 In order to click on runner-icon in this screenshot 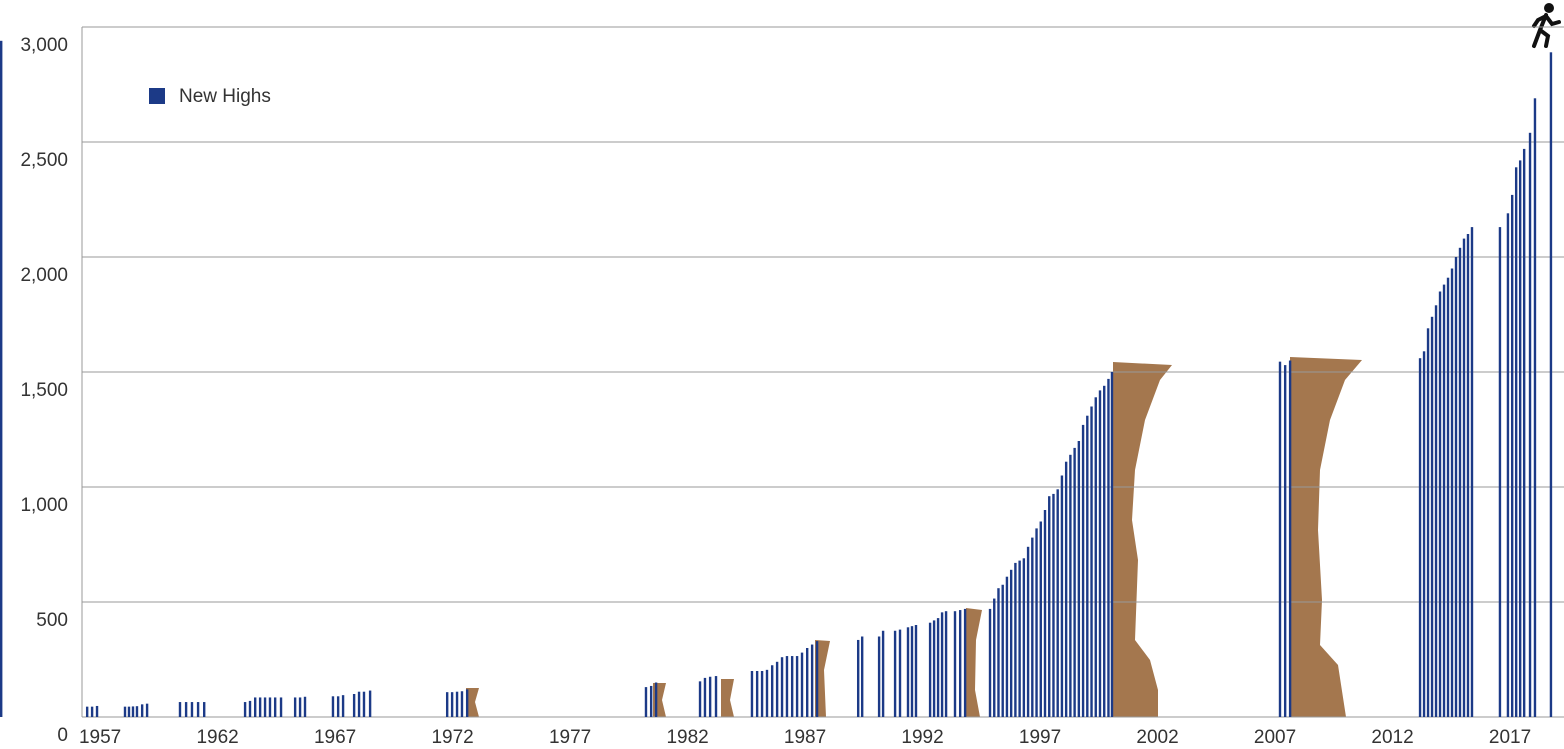, I will do `click(1546, 25)`.